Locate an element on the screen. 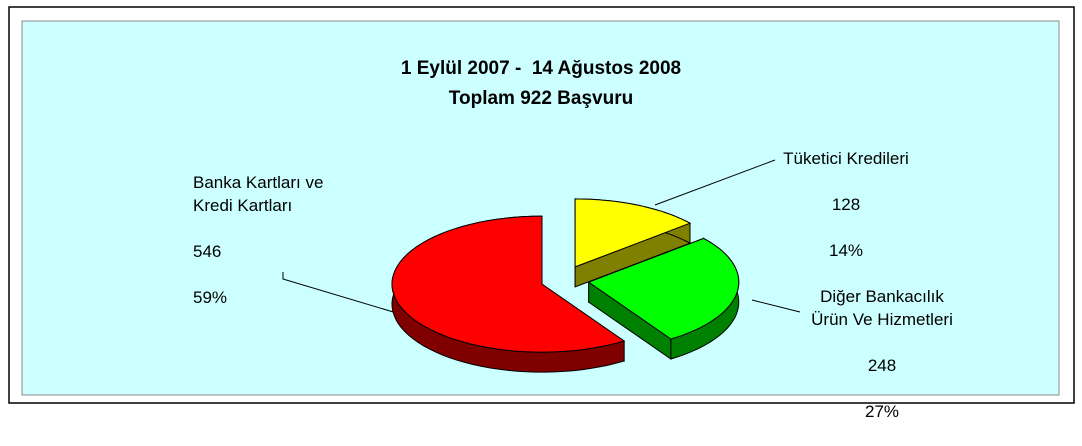 The width and height of the screenshot is (1082, 446). chart-title: 1 Eylül 2007 - 14 Ağustos 2008 is located at coordinates (541, 68).